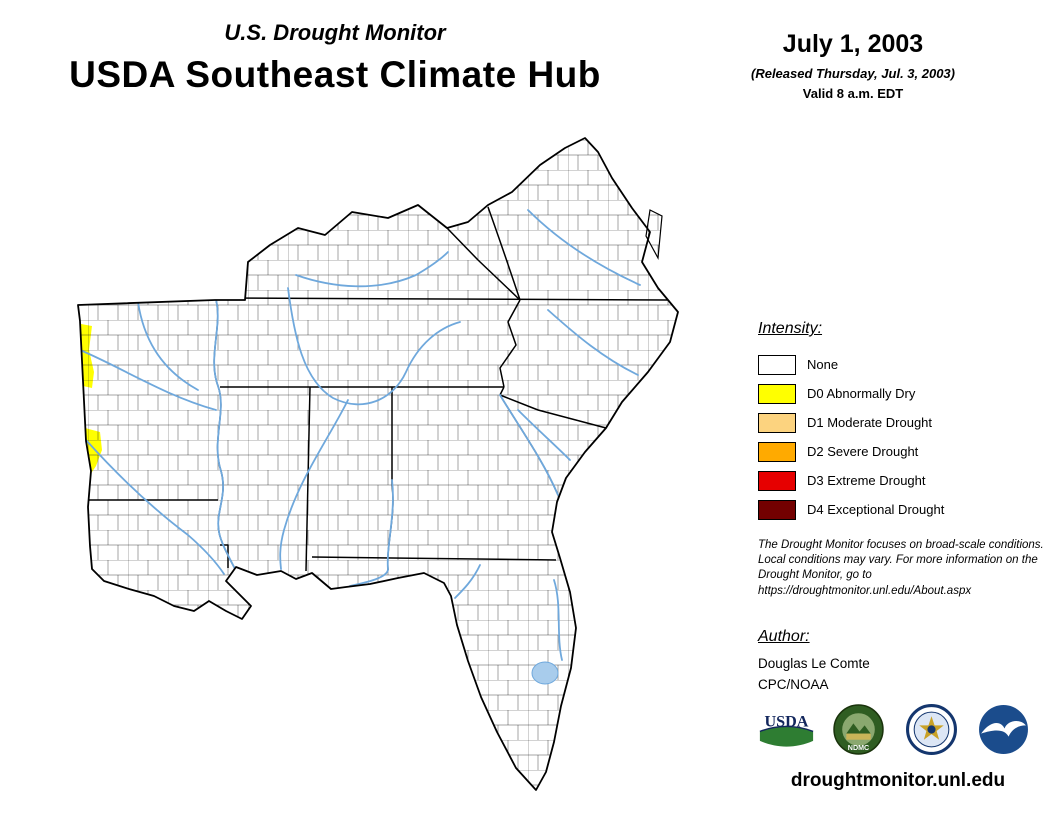 This screenshot has width=1056, height=816. I want to click on usda-logo: USDA, so click(786, 729).